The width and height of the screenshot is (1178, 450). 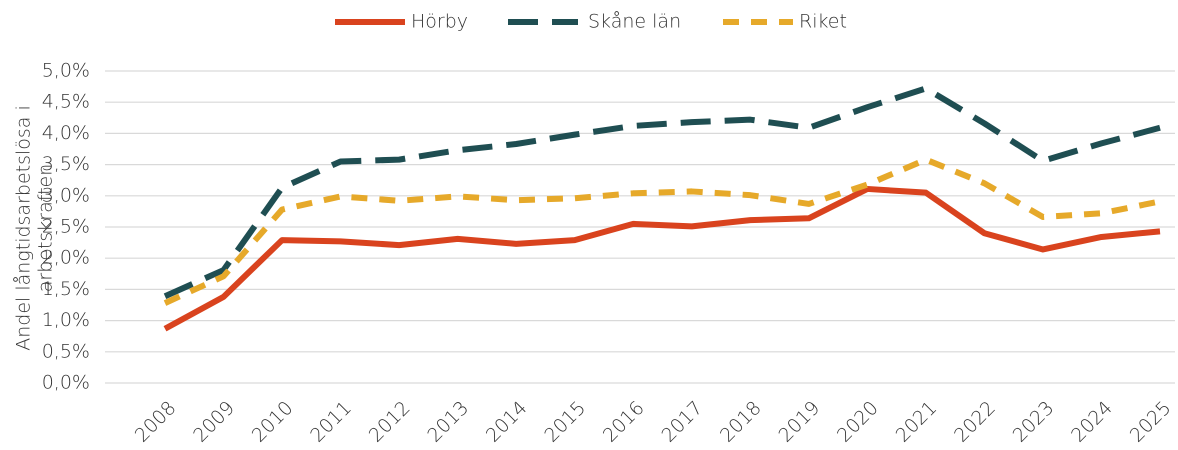 What do you see at coordinates (439, 22) in the screenshot?
I see `legend-label: Hörby` at bounding box center [439, 22].